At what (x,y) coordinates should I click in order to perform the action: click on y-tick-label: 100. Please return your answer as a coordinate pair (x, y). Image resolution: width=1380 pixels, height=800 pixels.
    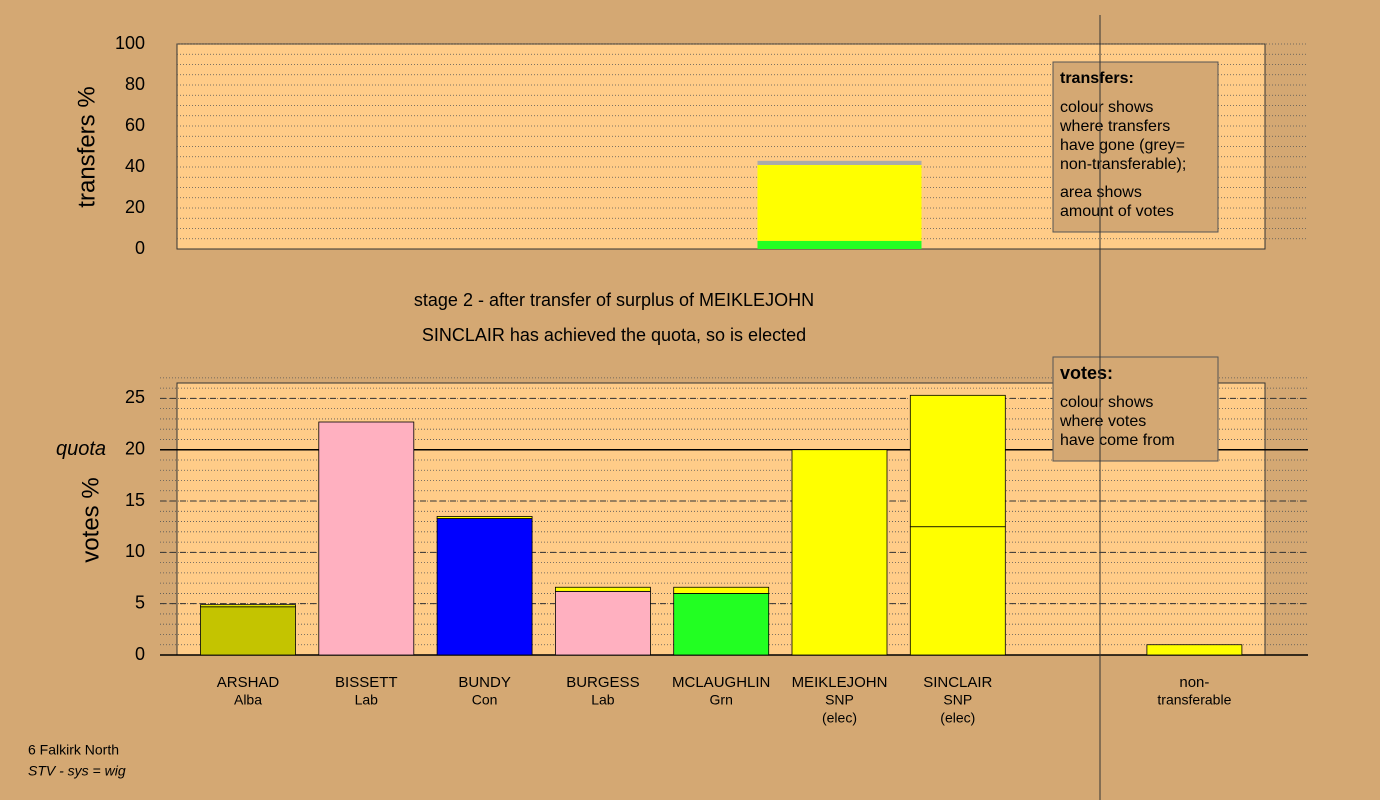
    Looking at the image, I should click on (130, 43).